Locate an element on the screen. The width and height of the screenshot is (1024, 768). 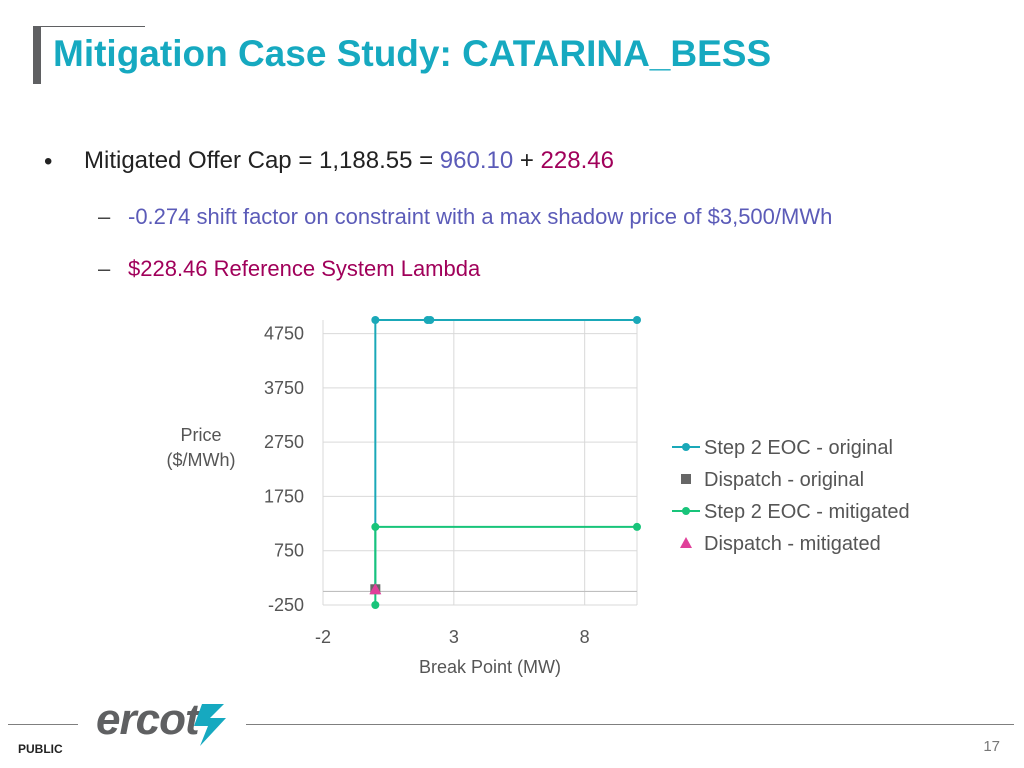
bullet-value-960: 960.10 is located at coordinates (476, 160).